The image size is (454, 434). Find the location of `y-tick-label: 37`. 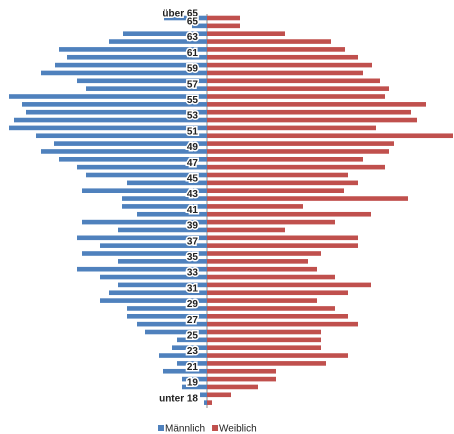

y-tick-label: 37 is located at coordinates (193, 241).